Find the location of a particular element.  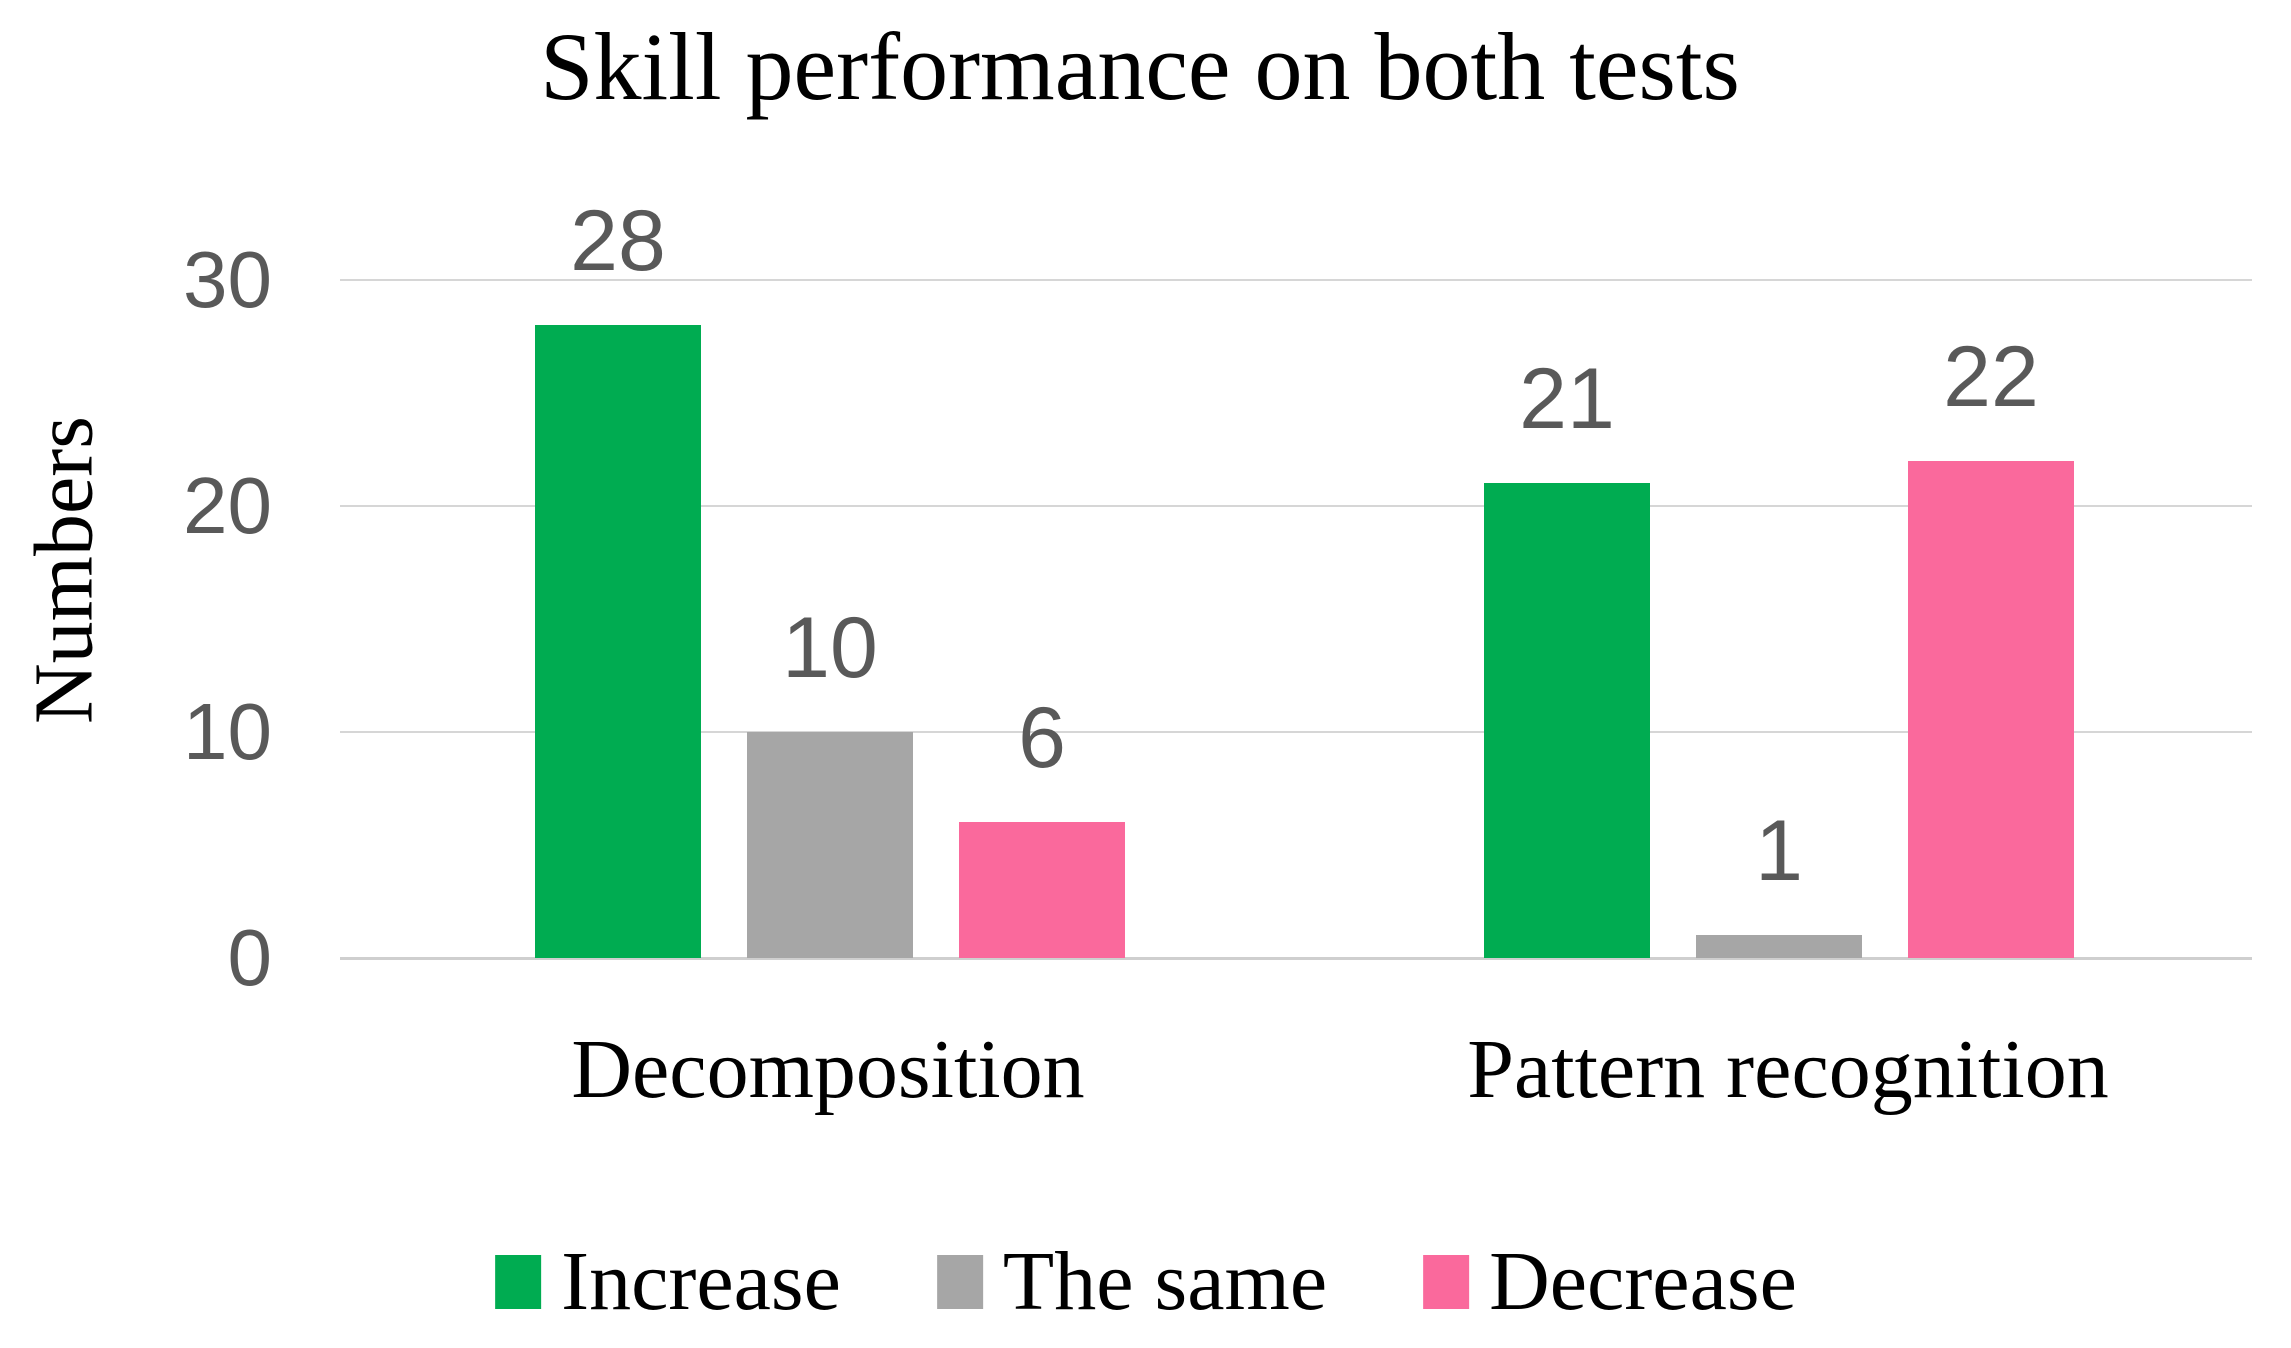

x-category-label: Decomposition is located at coordinates (828, 1069).